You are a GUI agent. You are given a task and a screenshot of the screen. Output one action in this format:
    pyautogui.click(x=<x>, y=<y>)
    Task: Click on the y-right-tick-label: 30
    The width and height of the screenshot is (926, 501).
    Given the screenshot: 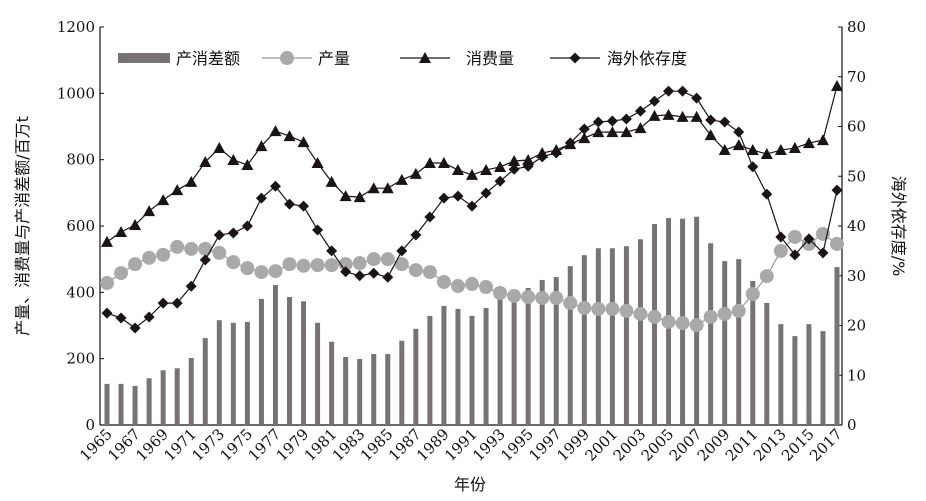 What is the action you would take?
    pyautogui.click(x=856, y=276)
    